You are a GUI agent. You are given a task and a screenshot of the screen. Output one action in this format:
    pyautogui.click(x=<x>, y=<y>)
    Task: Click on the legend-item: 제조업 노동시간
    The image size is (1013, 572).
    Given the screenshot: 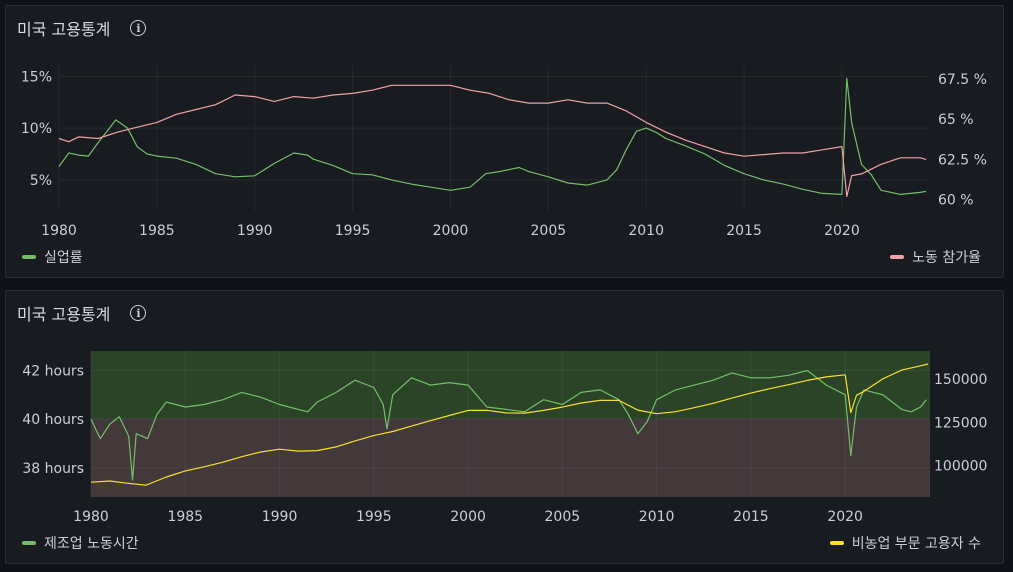 What is the action you would take?
    pyautogui.click(x=80, y=543)
    